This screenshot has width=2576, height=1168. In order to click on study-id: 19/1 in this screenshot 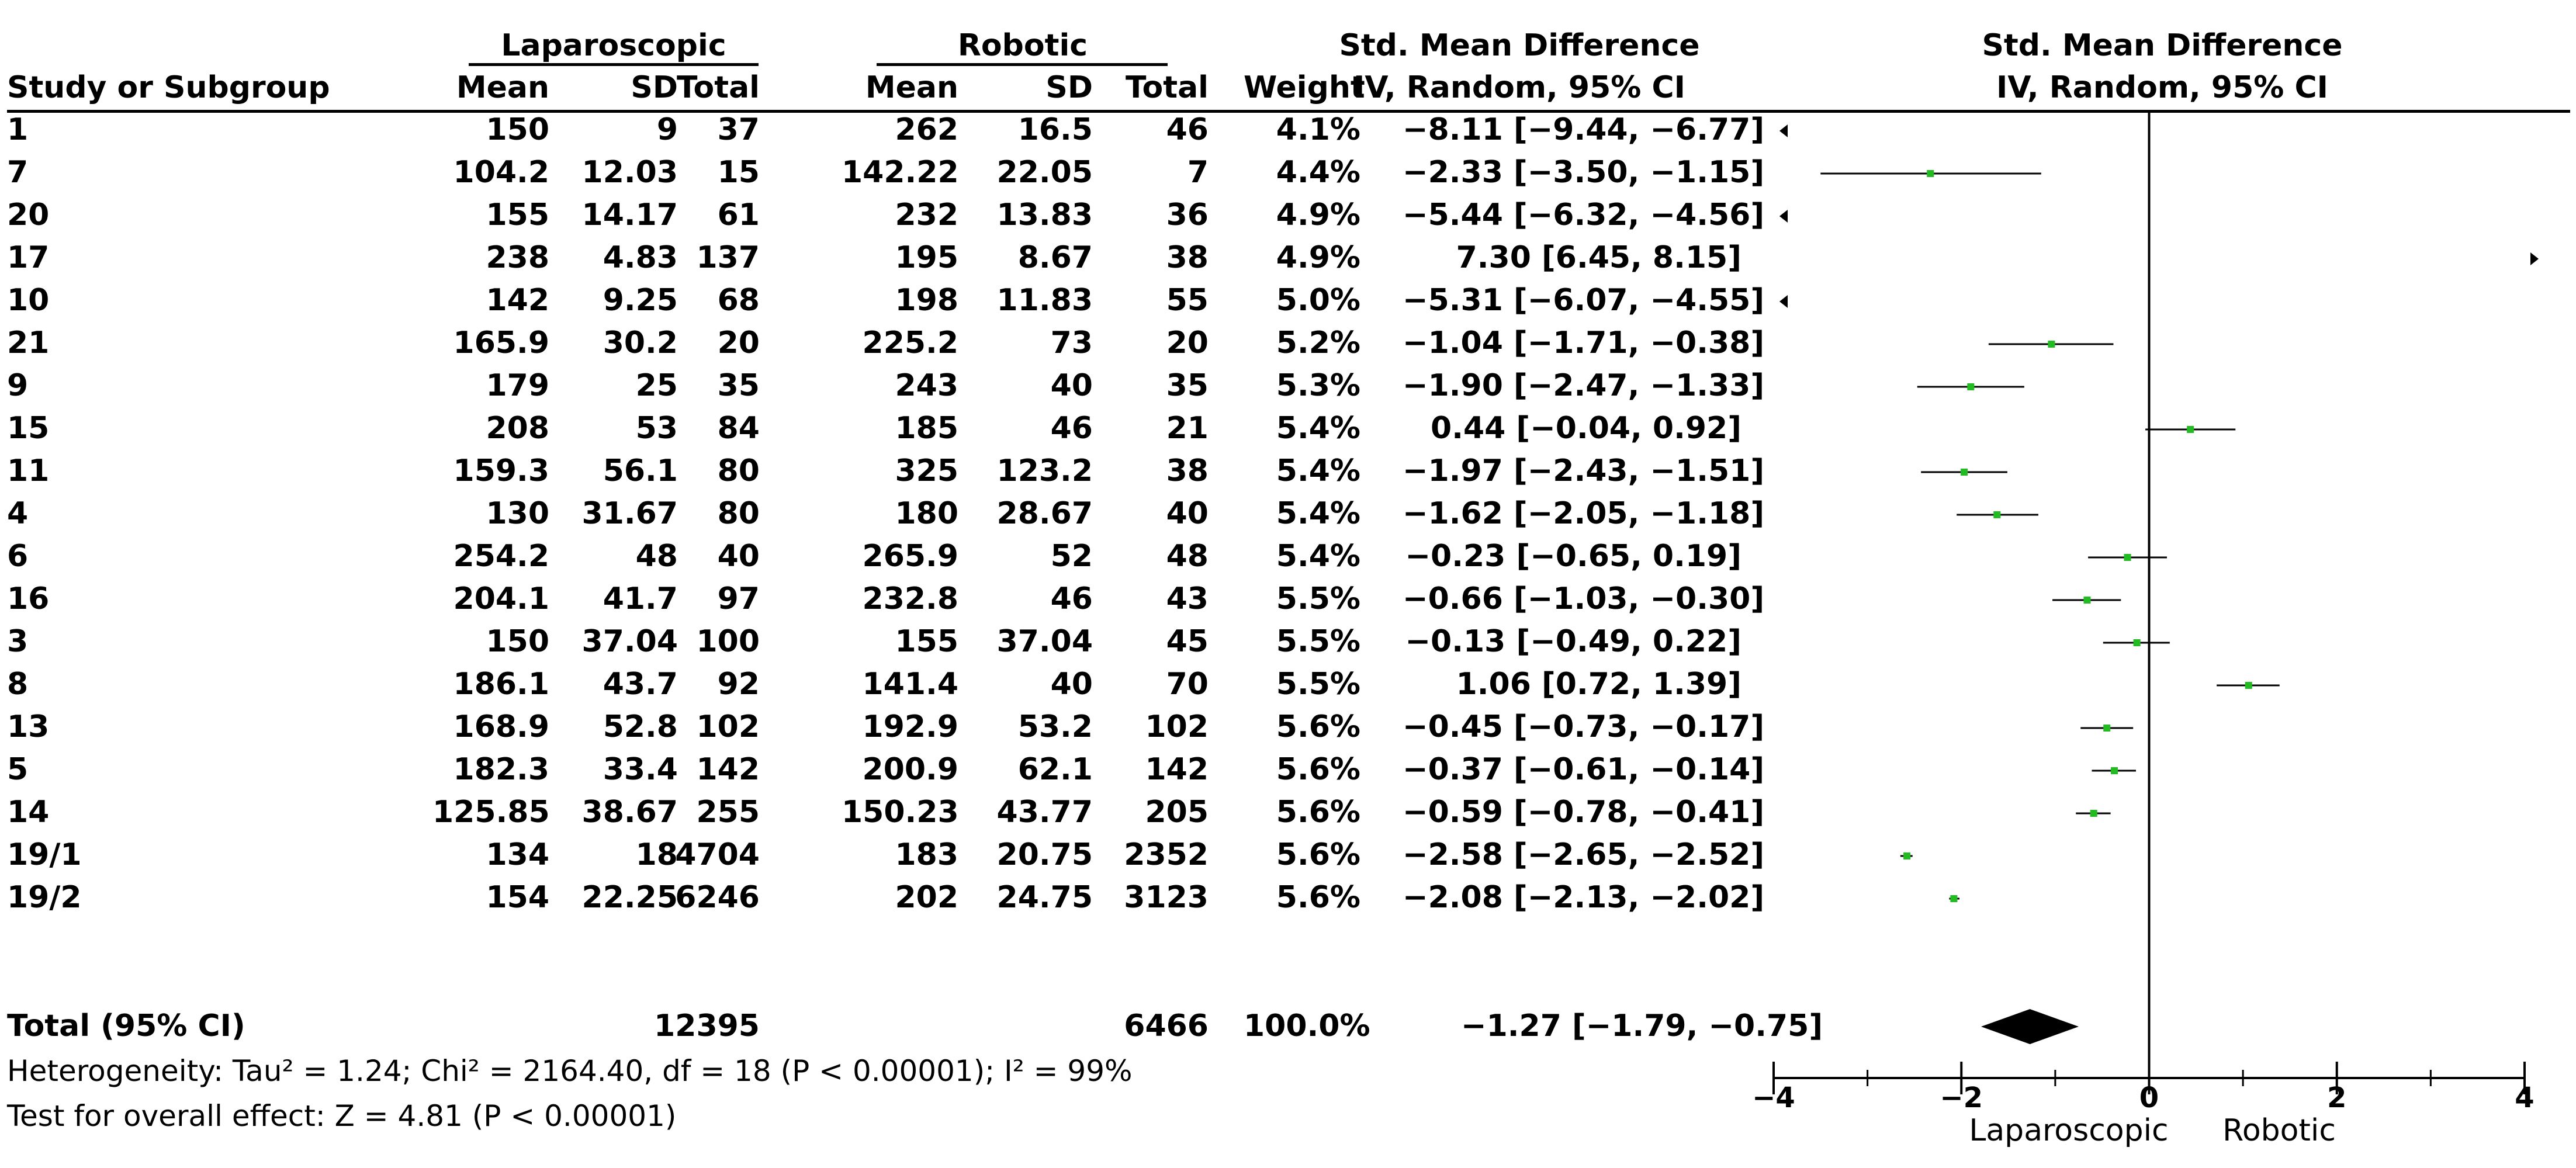, I will do `click(44, 854)`.